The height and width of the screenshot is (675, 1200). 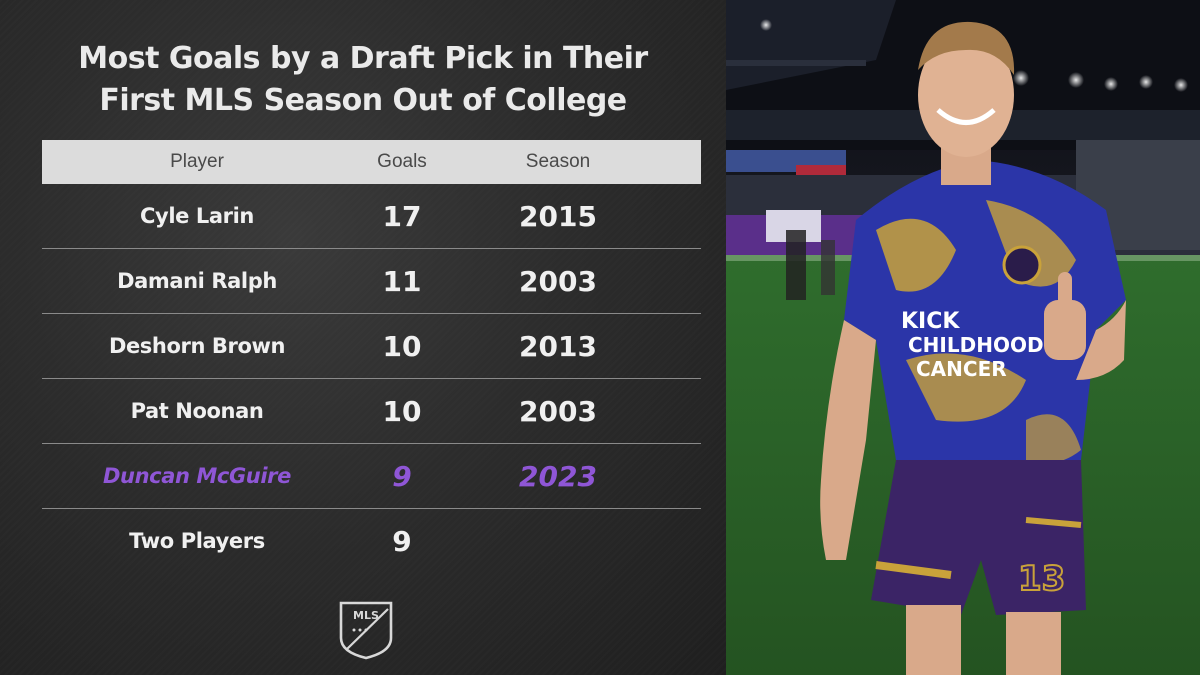 What do you see at coordinates (558, 216) in the screenshot?
I see `season-value: 2015` at bounding box center [558, 216].